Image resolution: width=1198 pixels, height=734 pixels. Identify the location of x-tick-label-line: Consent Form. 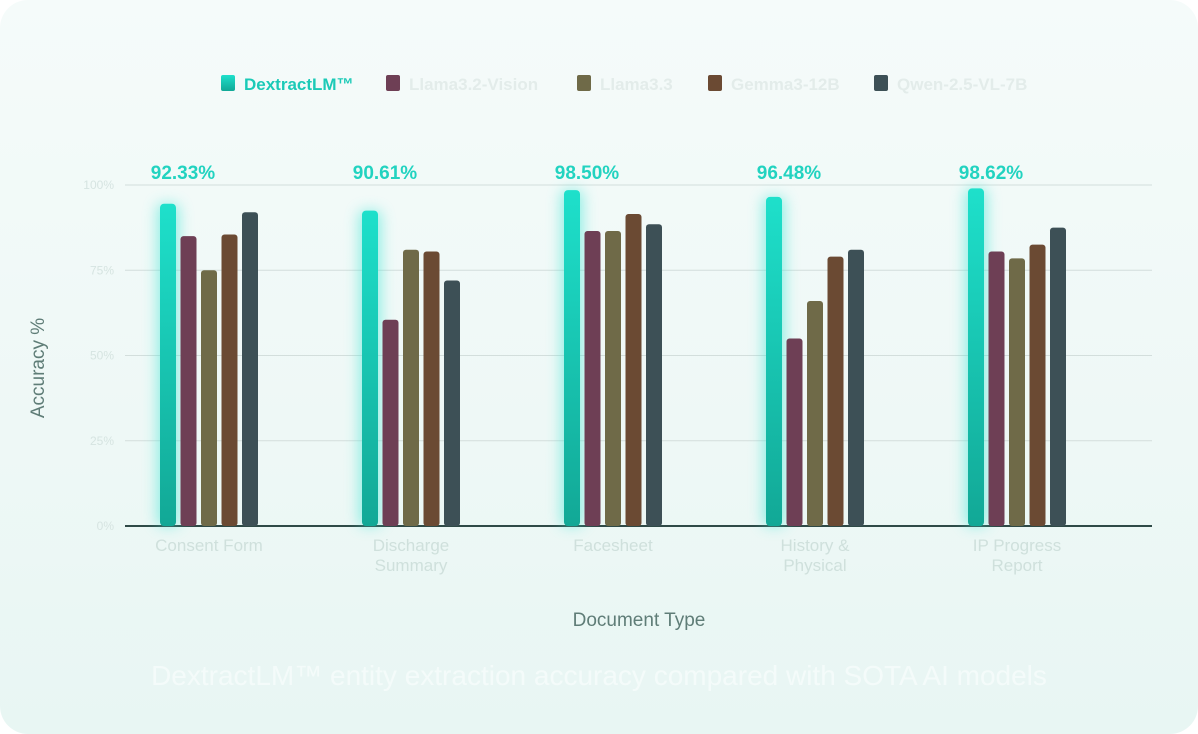
(209, 545).